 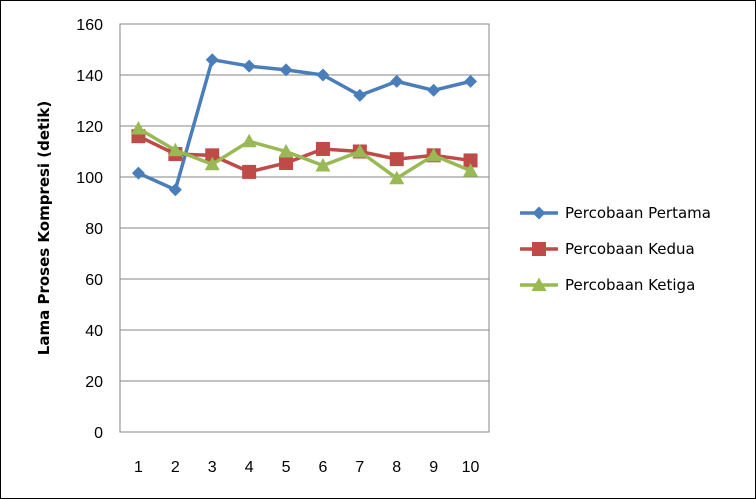 What do you see at coordinates (539, 284) in the screenshot?
I see `legend-marker-percobaan-ketiga` at bounding box center [539, 284].